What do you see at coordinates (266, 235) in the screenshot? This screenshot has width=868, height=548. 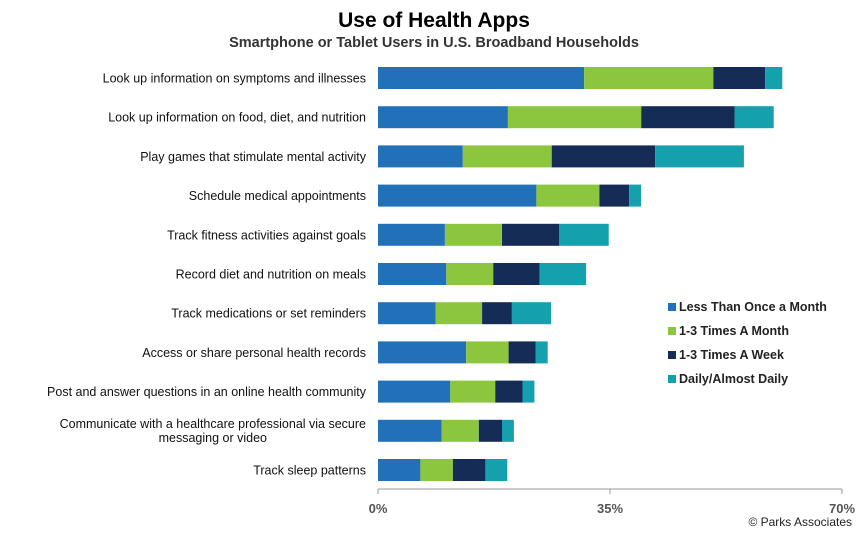 I see `category-label-5: Track fitness activities against goals` at bounding box center [266, 235].